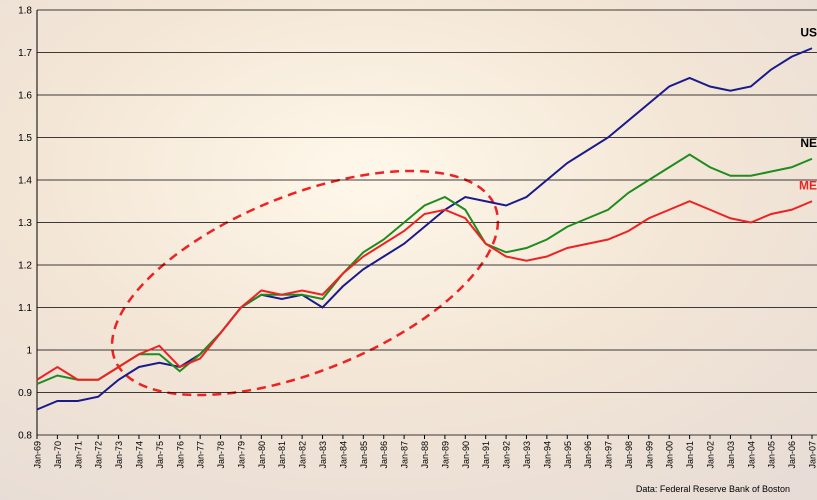  Describe the element at coordinates (38, 455) in the screenshot. I see `x-tick-label: Jan-69` at that location.